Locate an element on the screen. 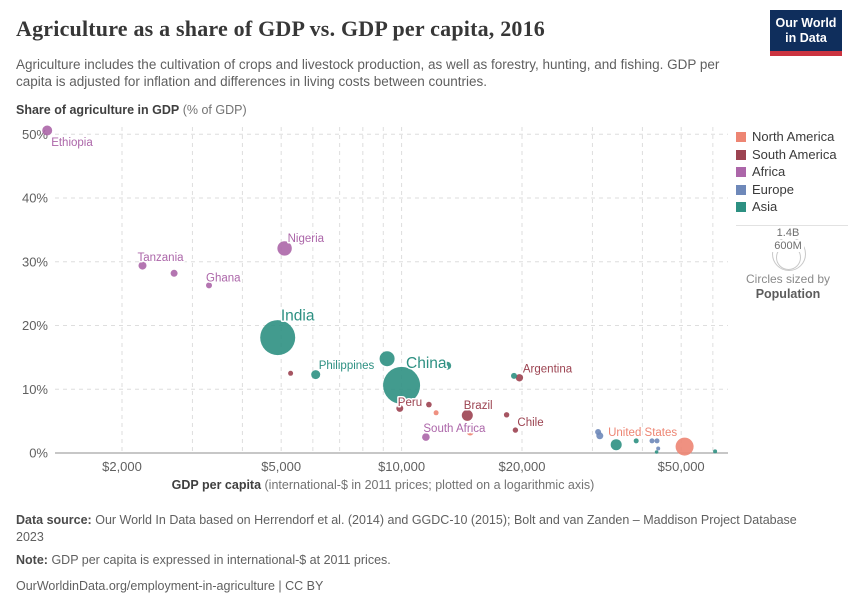  country-label-philippines: Philippines is located at coordinates (346, 366).